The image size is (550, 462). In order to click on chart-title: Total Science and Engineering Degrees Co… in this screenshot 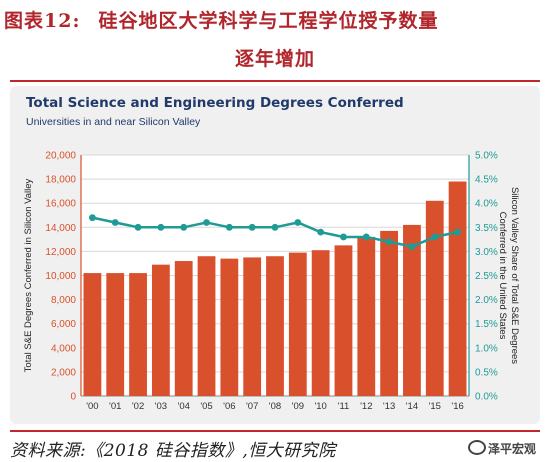, I will do `click(215, 103)`.